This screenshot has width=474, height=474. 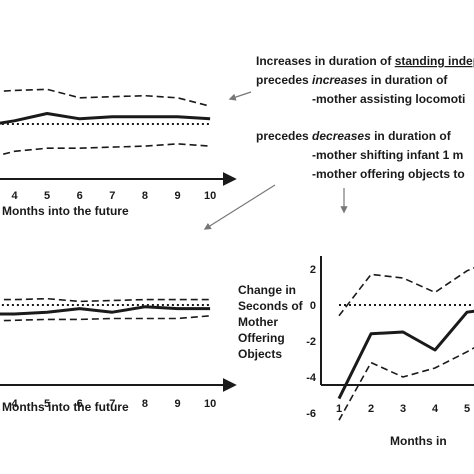 What do you see at coordinates (371, 409) in the screenshot?
I see `right-x-tick-label: 2` at bounding box center [371, 409].